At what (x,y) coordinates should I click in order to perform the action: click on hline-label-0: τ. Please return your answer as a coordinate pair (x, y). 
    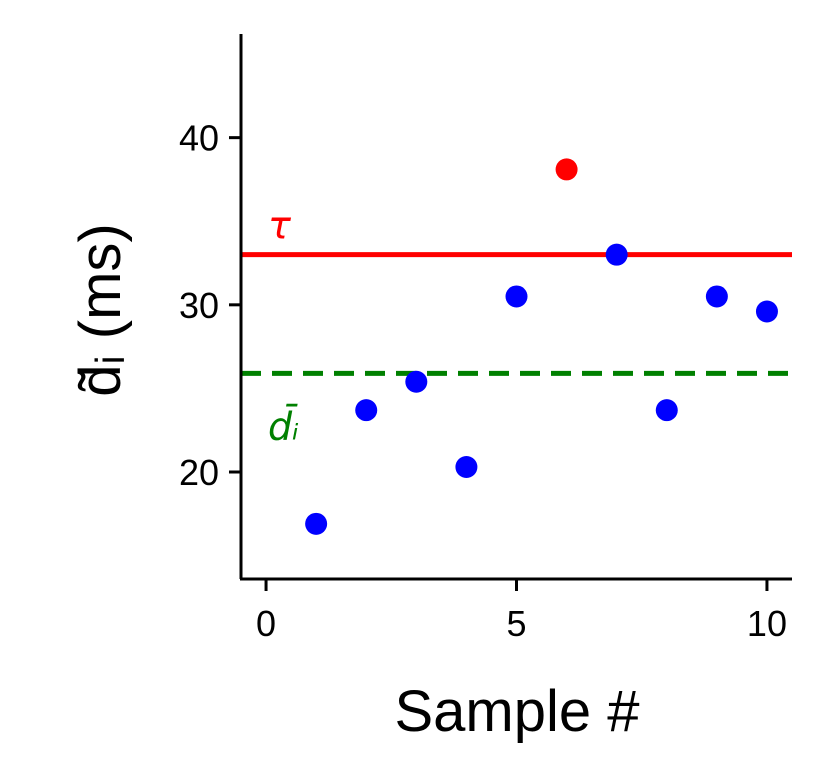
    Looking at the image, I should click on (280, 226).